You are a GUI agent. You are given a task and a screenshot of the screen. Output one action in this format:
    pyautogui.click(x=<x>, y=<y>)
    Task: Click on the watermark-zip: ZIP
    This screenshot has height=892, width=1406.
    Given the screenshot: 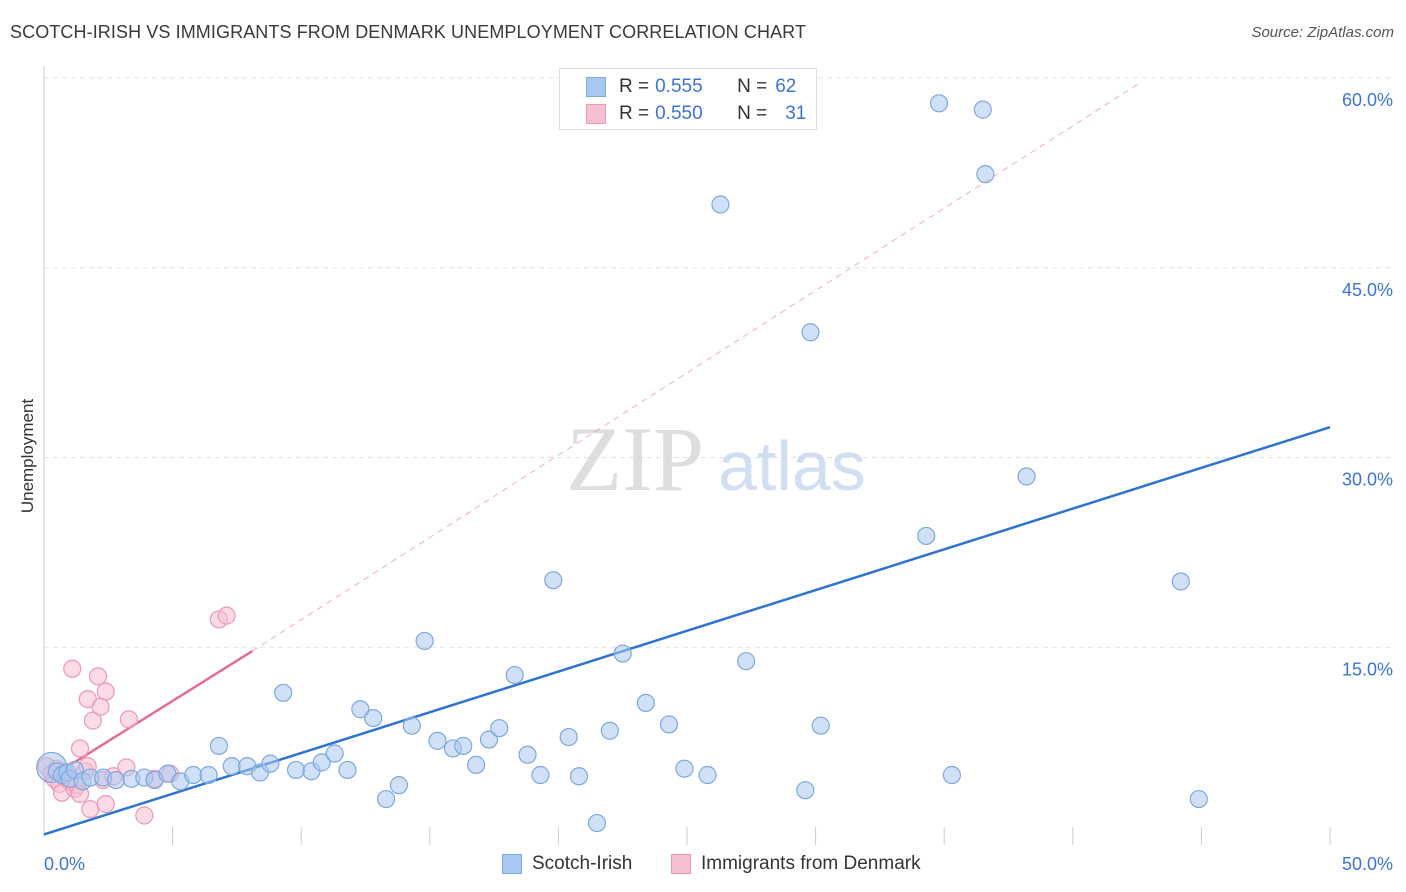 What is the action you would take?
    pyautogui.click(x=635, y=459)
    